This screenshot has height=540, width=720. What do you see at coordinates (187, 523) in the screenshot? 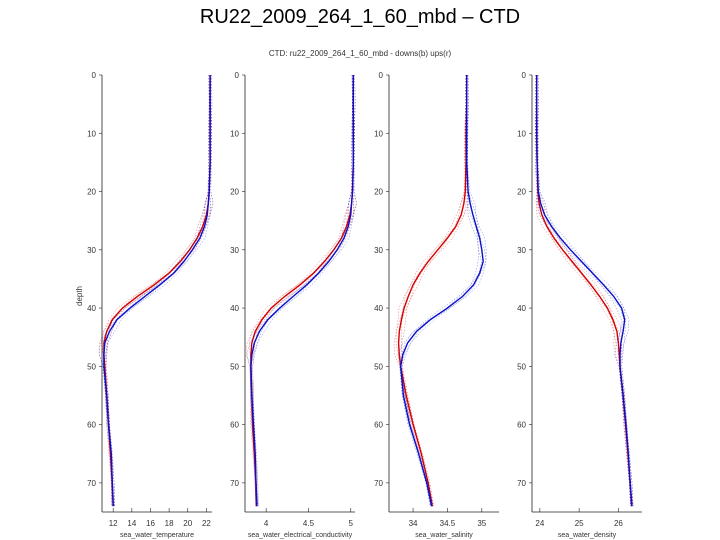
I see `x-tick-label: 20` at bounding box center [187, 523].